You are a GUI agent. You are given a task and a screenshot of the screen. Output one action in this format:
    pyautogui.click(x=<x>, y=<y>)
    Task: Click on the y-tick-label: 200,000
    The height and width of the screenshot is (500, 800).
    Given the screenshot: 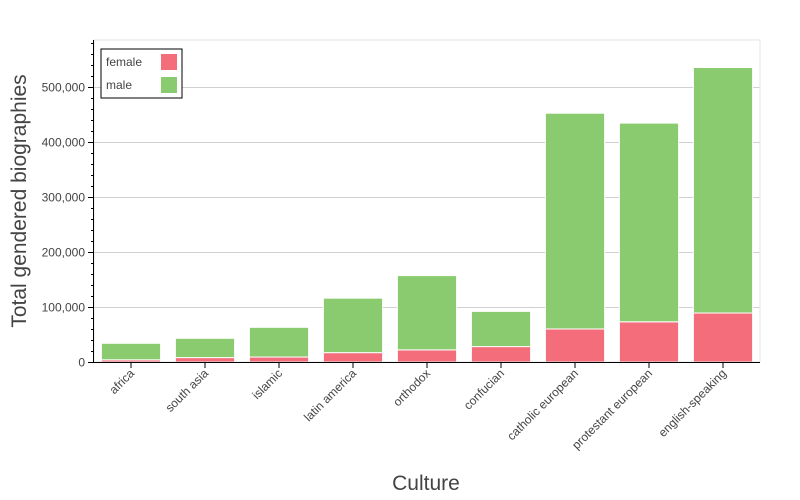 What is the action you would take?
    pyautogui.click(x=64, y=253)
    